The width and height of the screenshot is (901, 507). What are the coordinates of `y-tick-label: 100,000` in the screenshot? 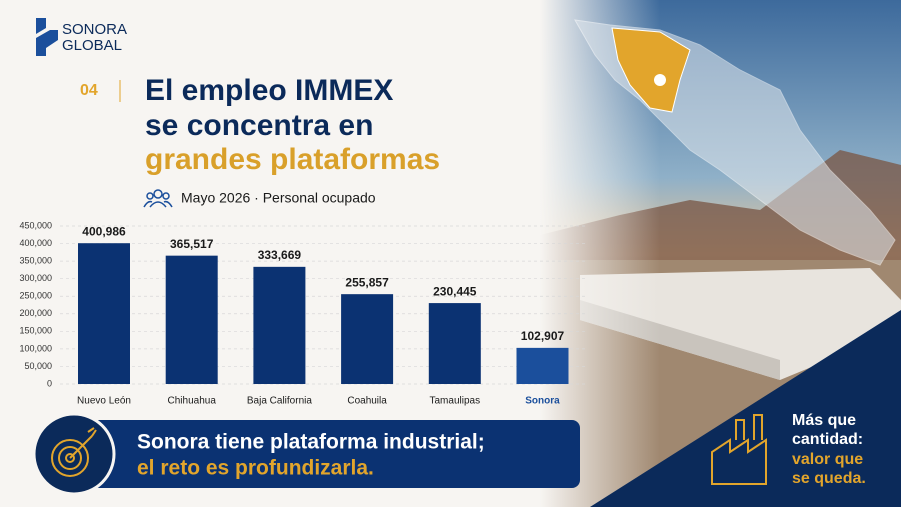 It's located at (35, 348).